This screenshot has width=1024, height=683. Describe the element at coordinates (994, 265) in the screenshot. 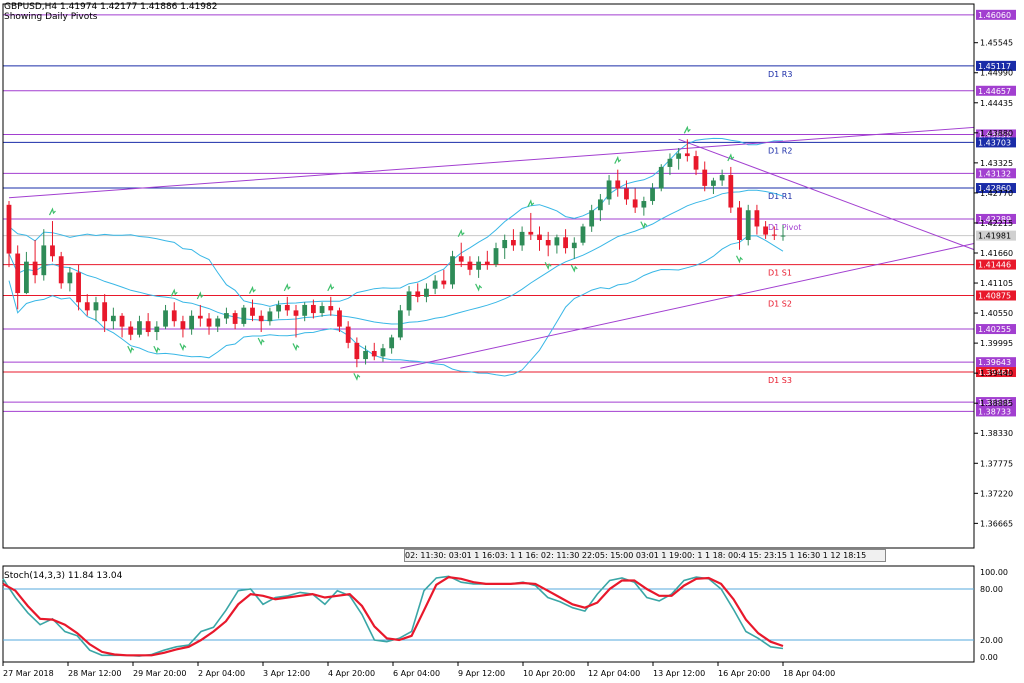

I see `price-level-tag-text: 1.41446` at that location.